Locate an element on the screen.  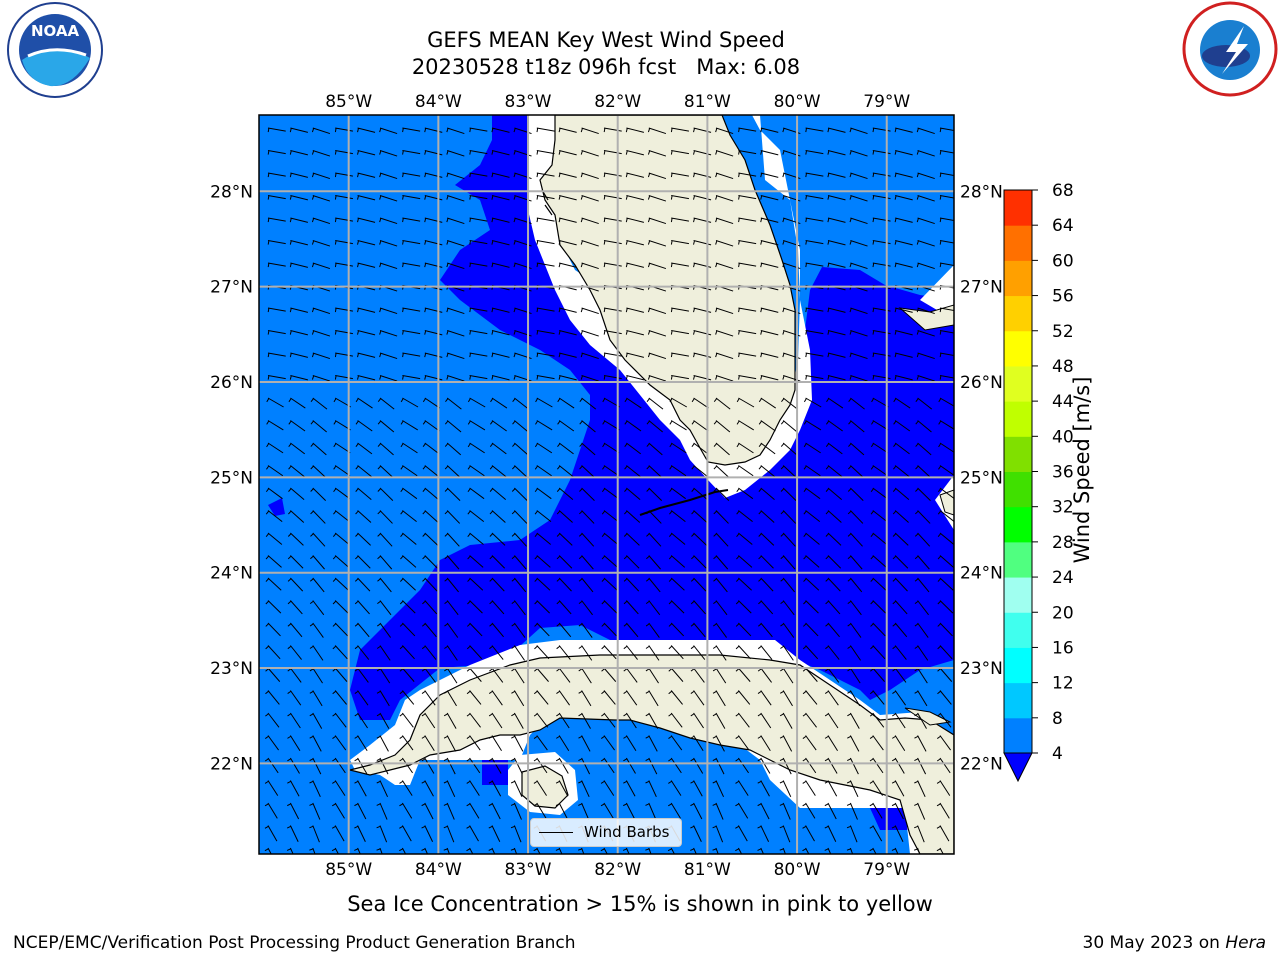
longitude-tick-label: 79°W is located at coordinates (886, 870).